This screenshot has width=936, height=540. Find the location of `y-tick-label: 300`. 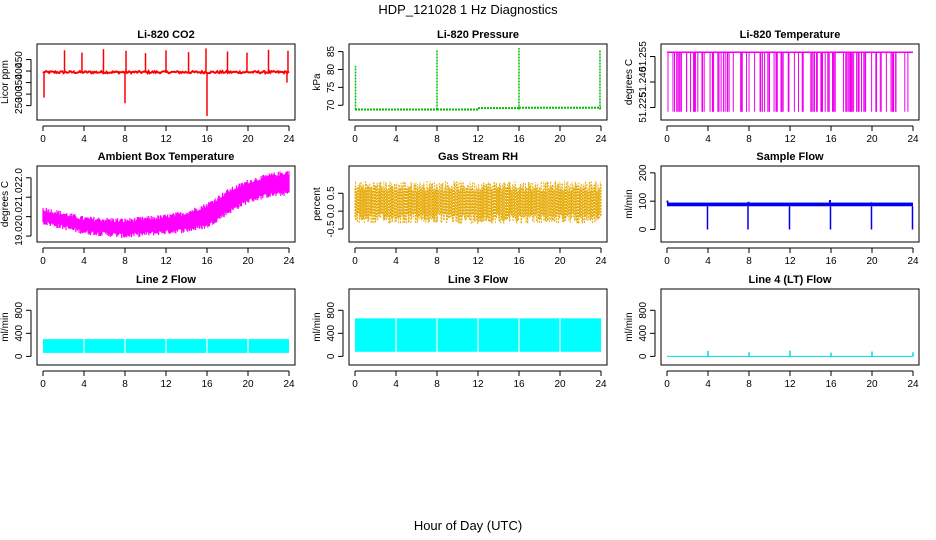

y-tick-label: 300 is located at coordinates (19, 93).